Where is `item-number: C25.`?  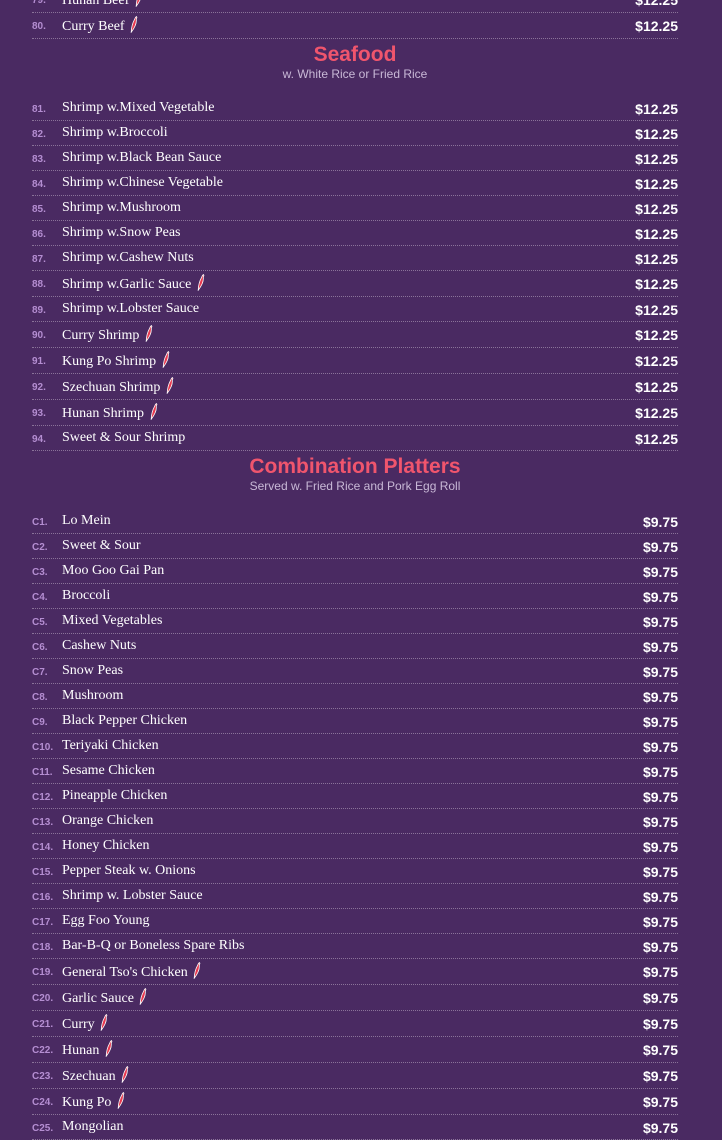
item-number: C25. is located at coordinates (42, 1129).